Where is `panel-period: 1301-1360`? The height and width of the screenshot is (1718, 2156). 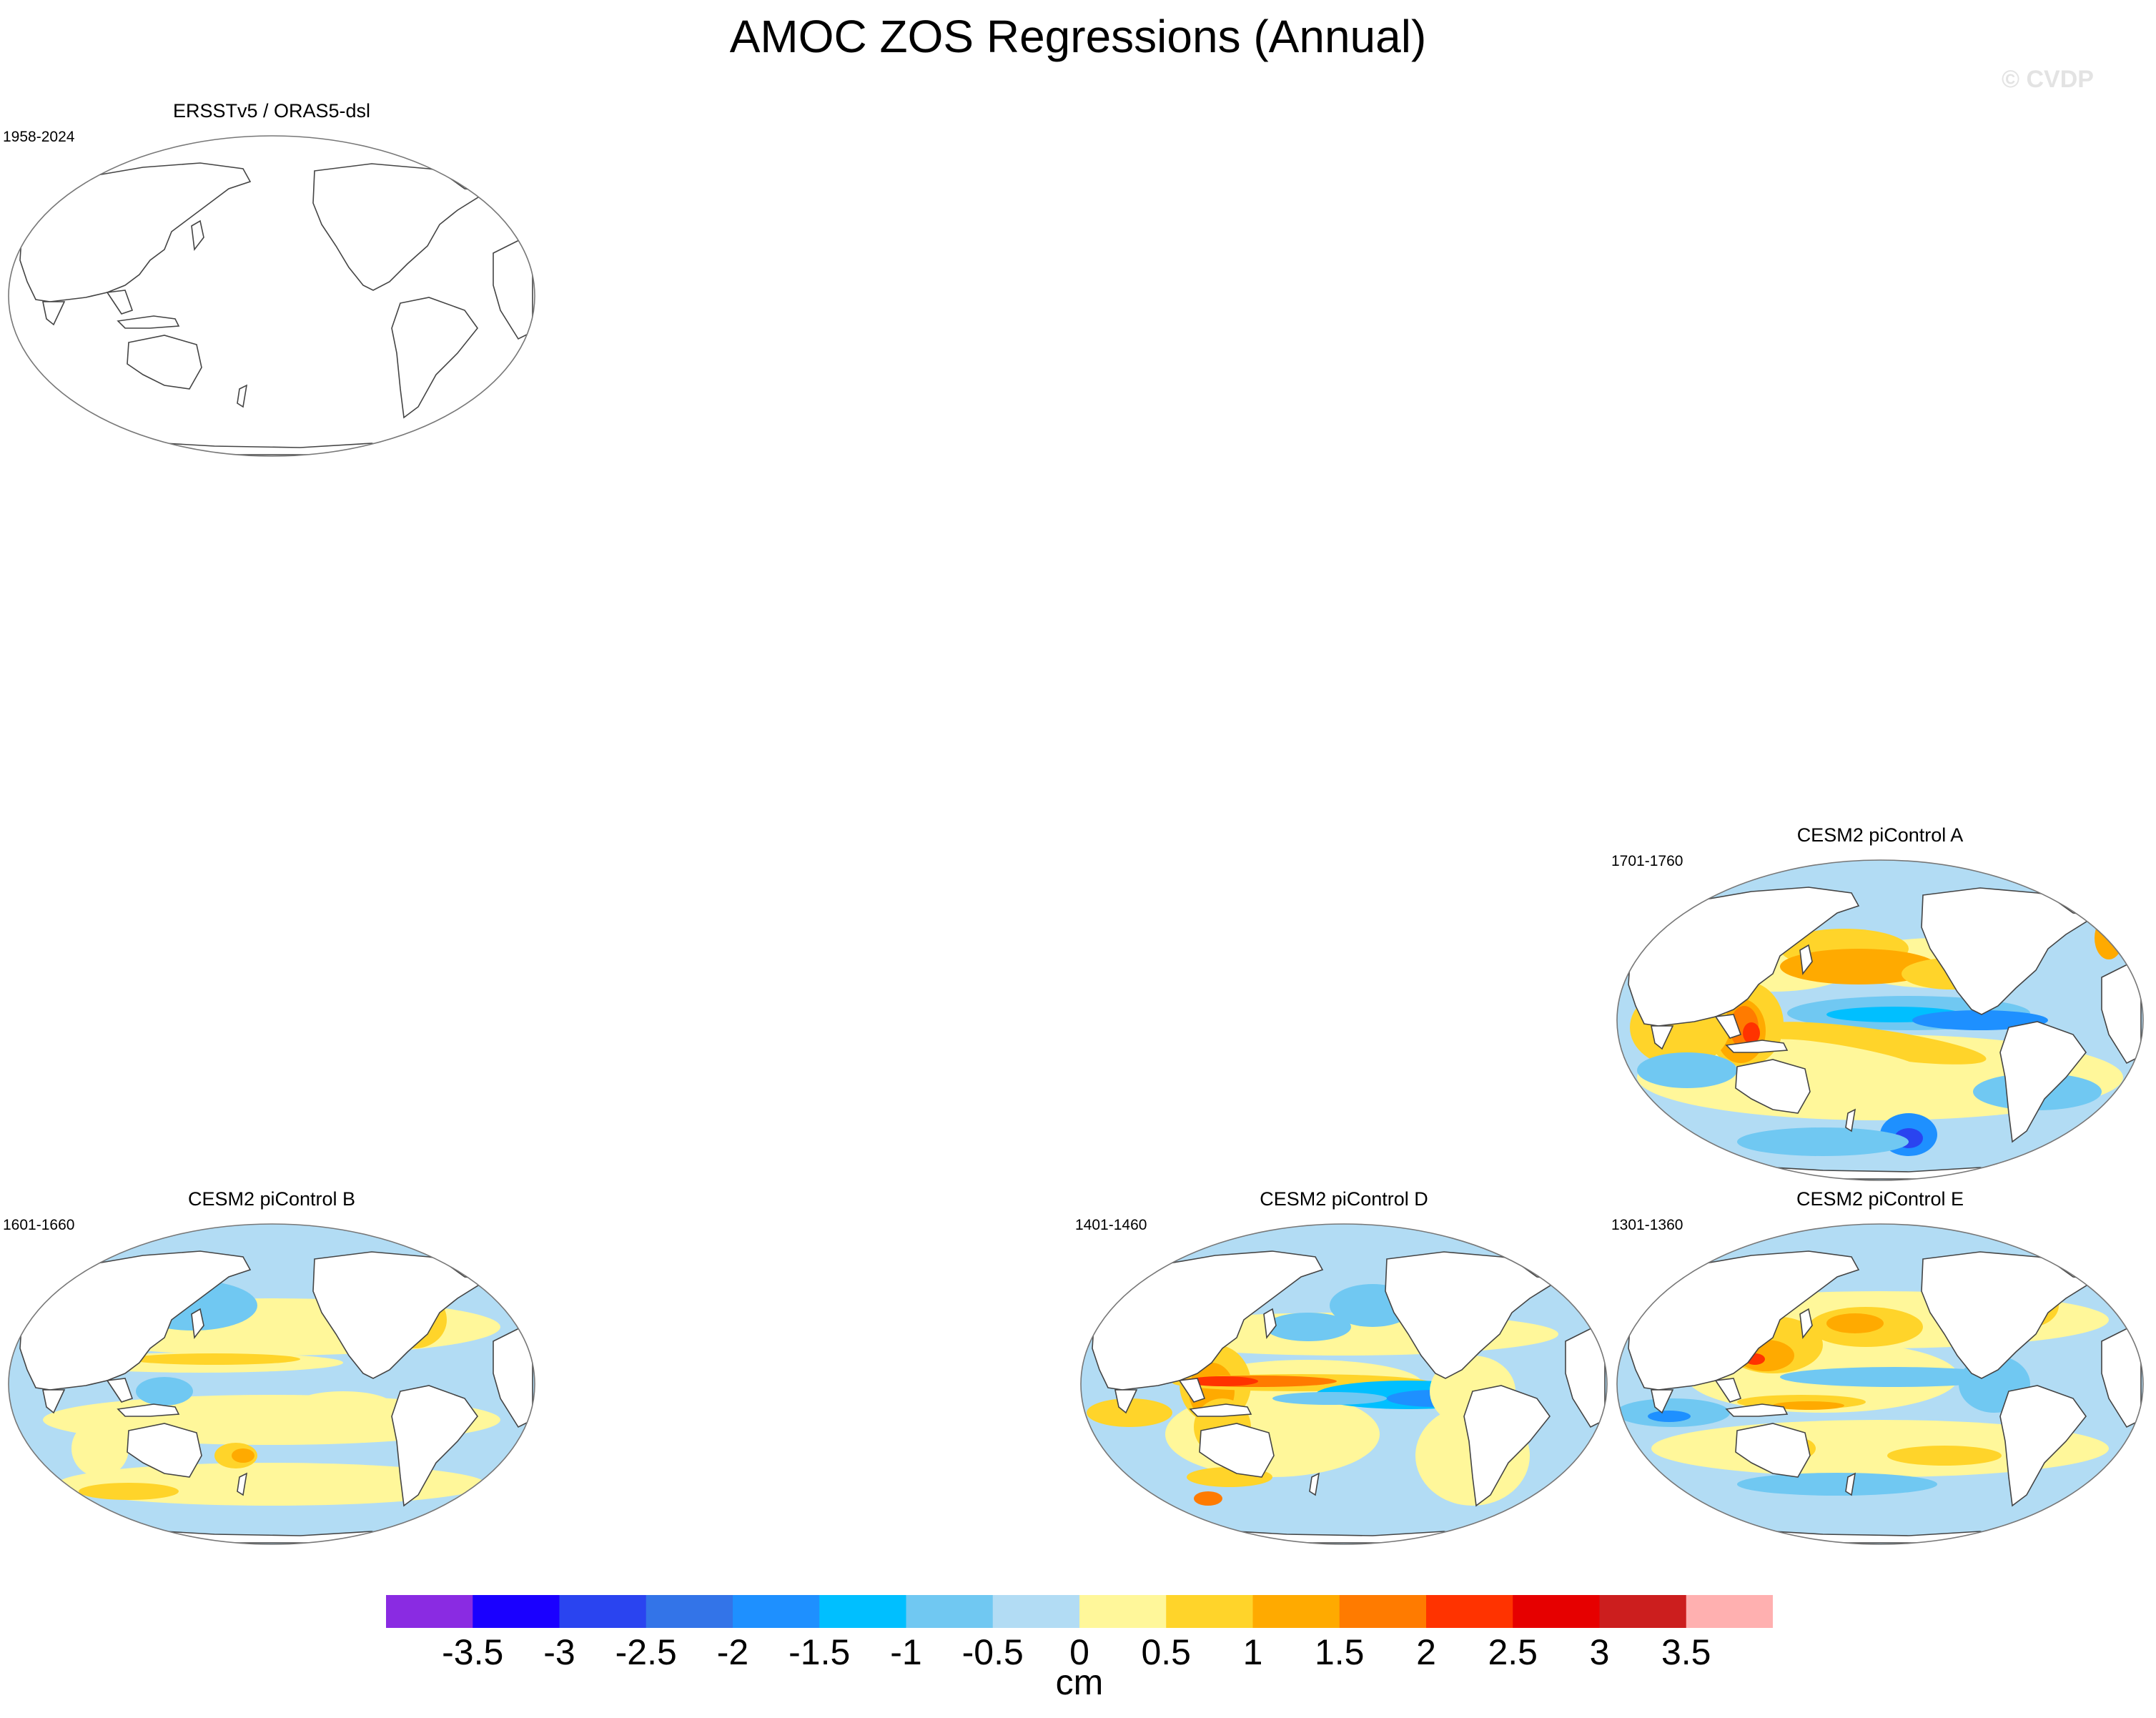 panel-period: 1301-1360 is located at coordinates (1647, 1225).